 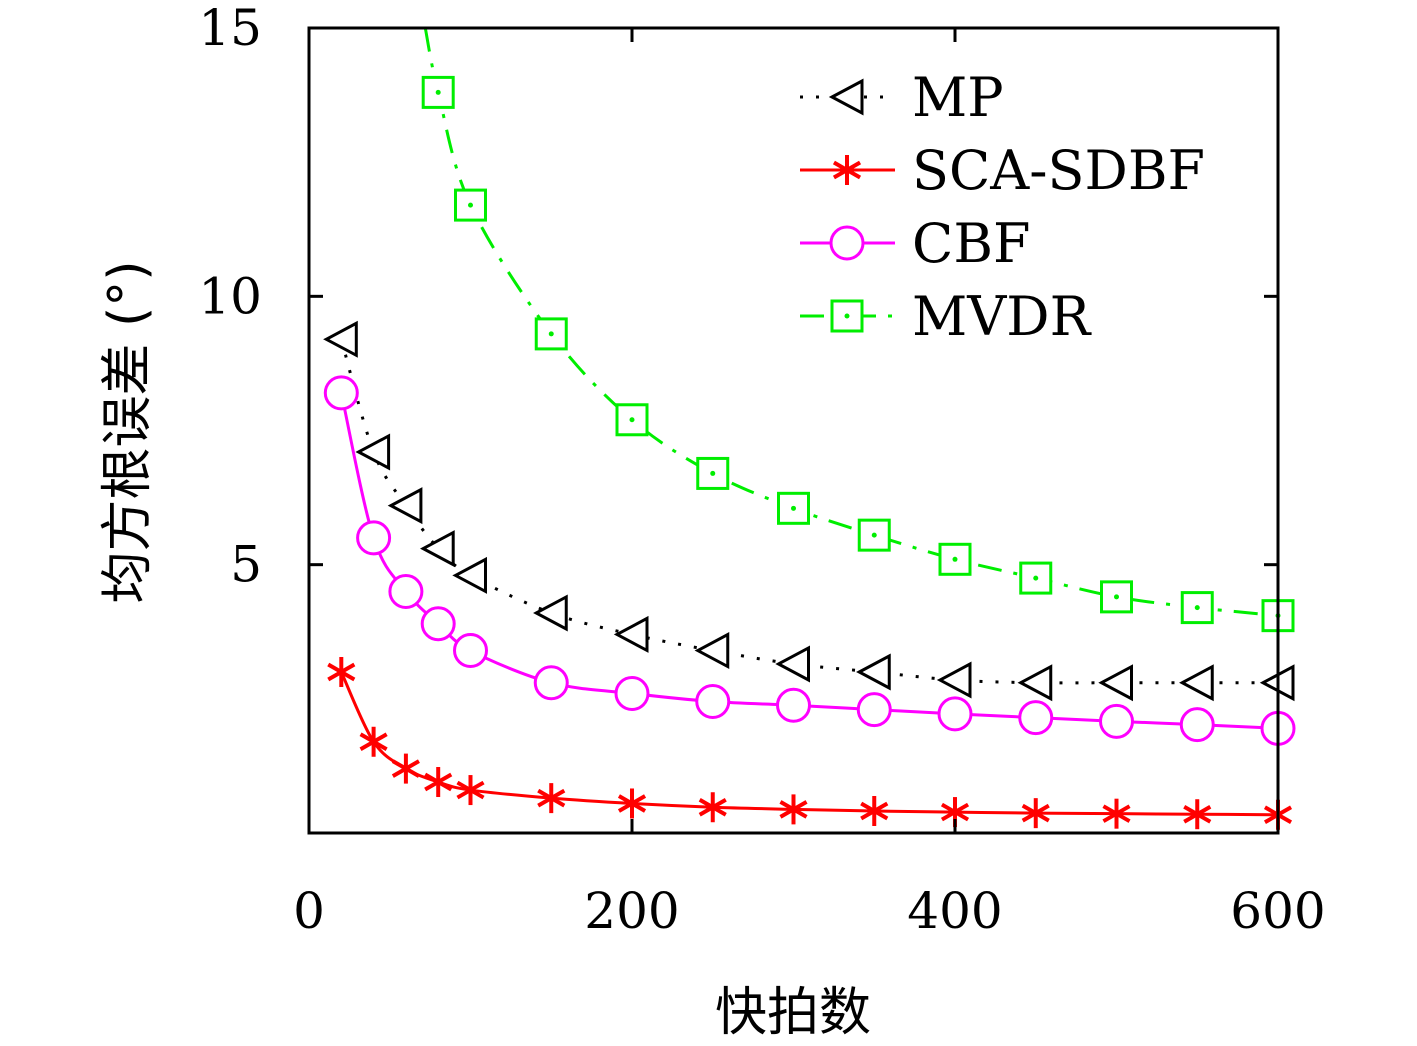 I want to click on y-axis-title: 均方根误差 (°), so click(x=128, y=431).